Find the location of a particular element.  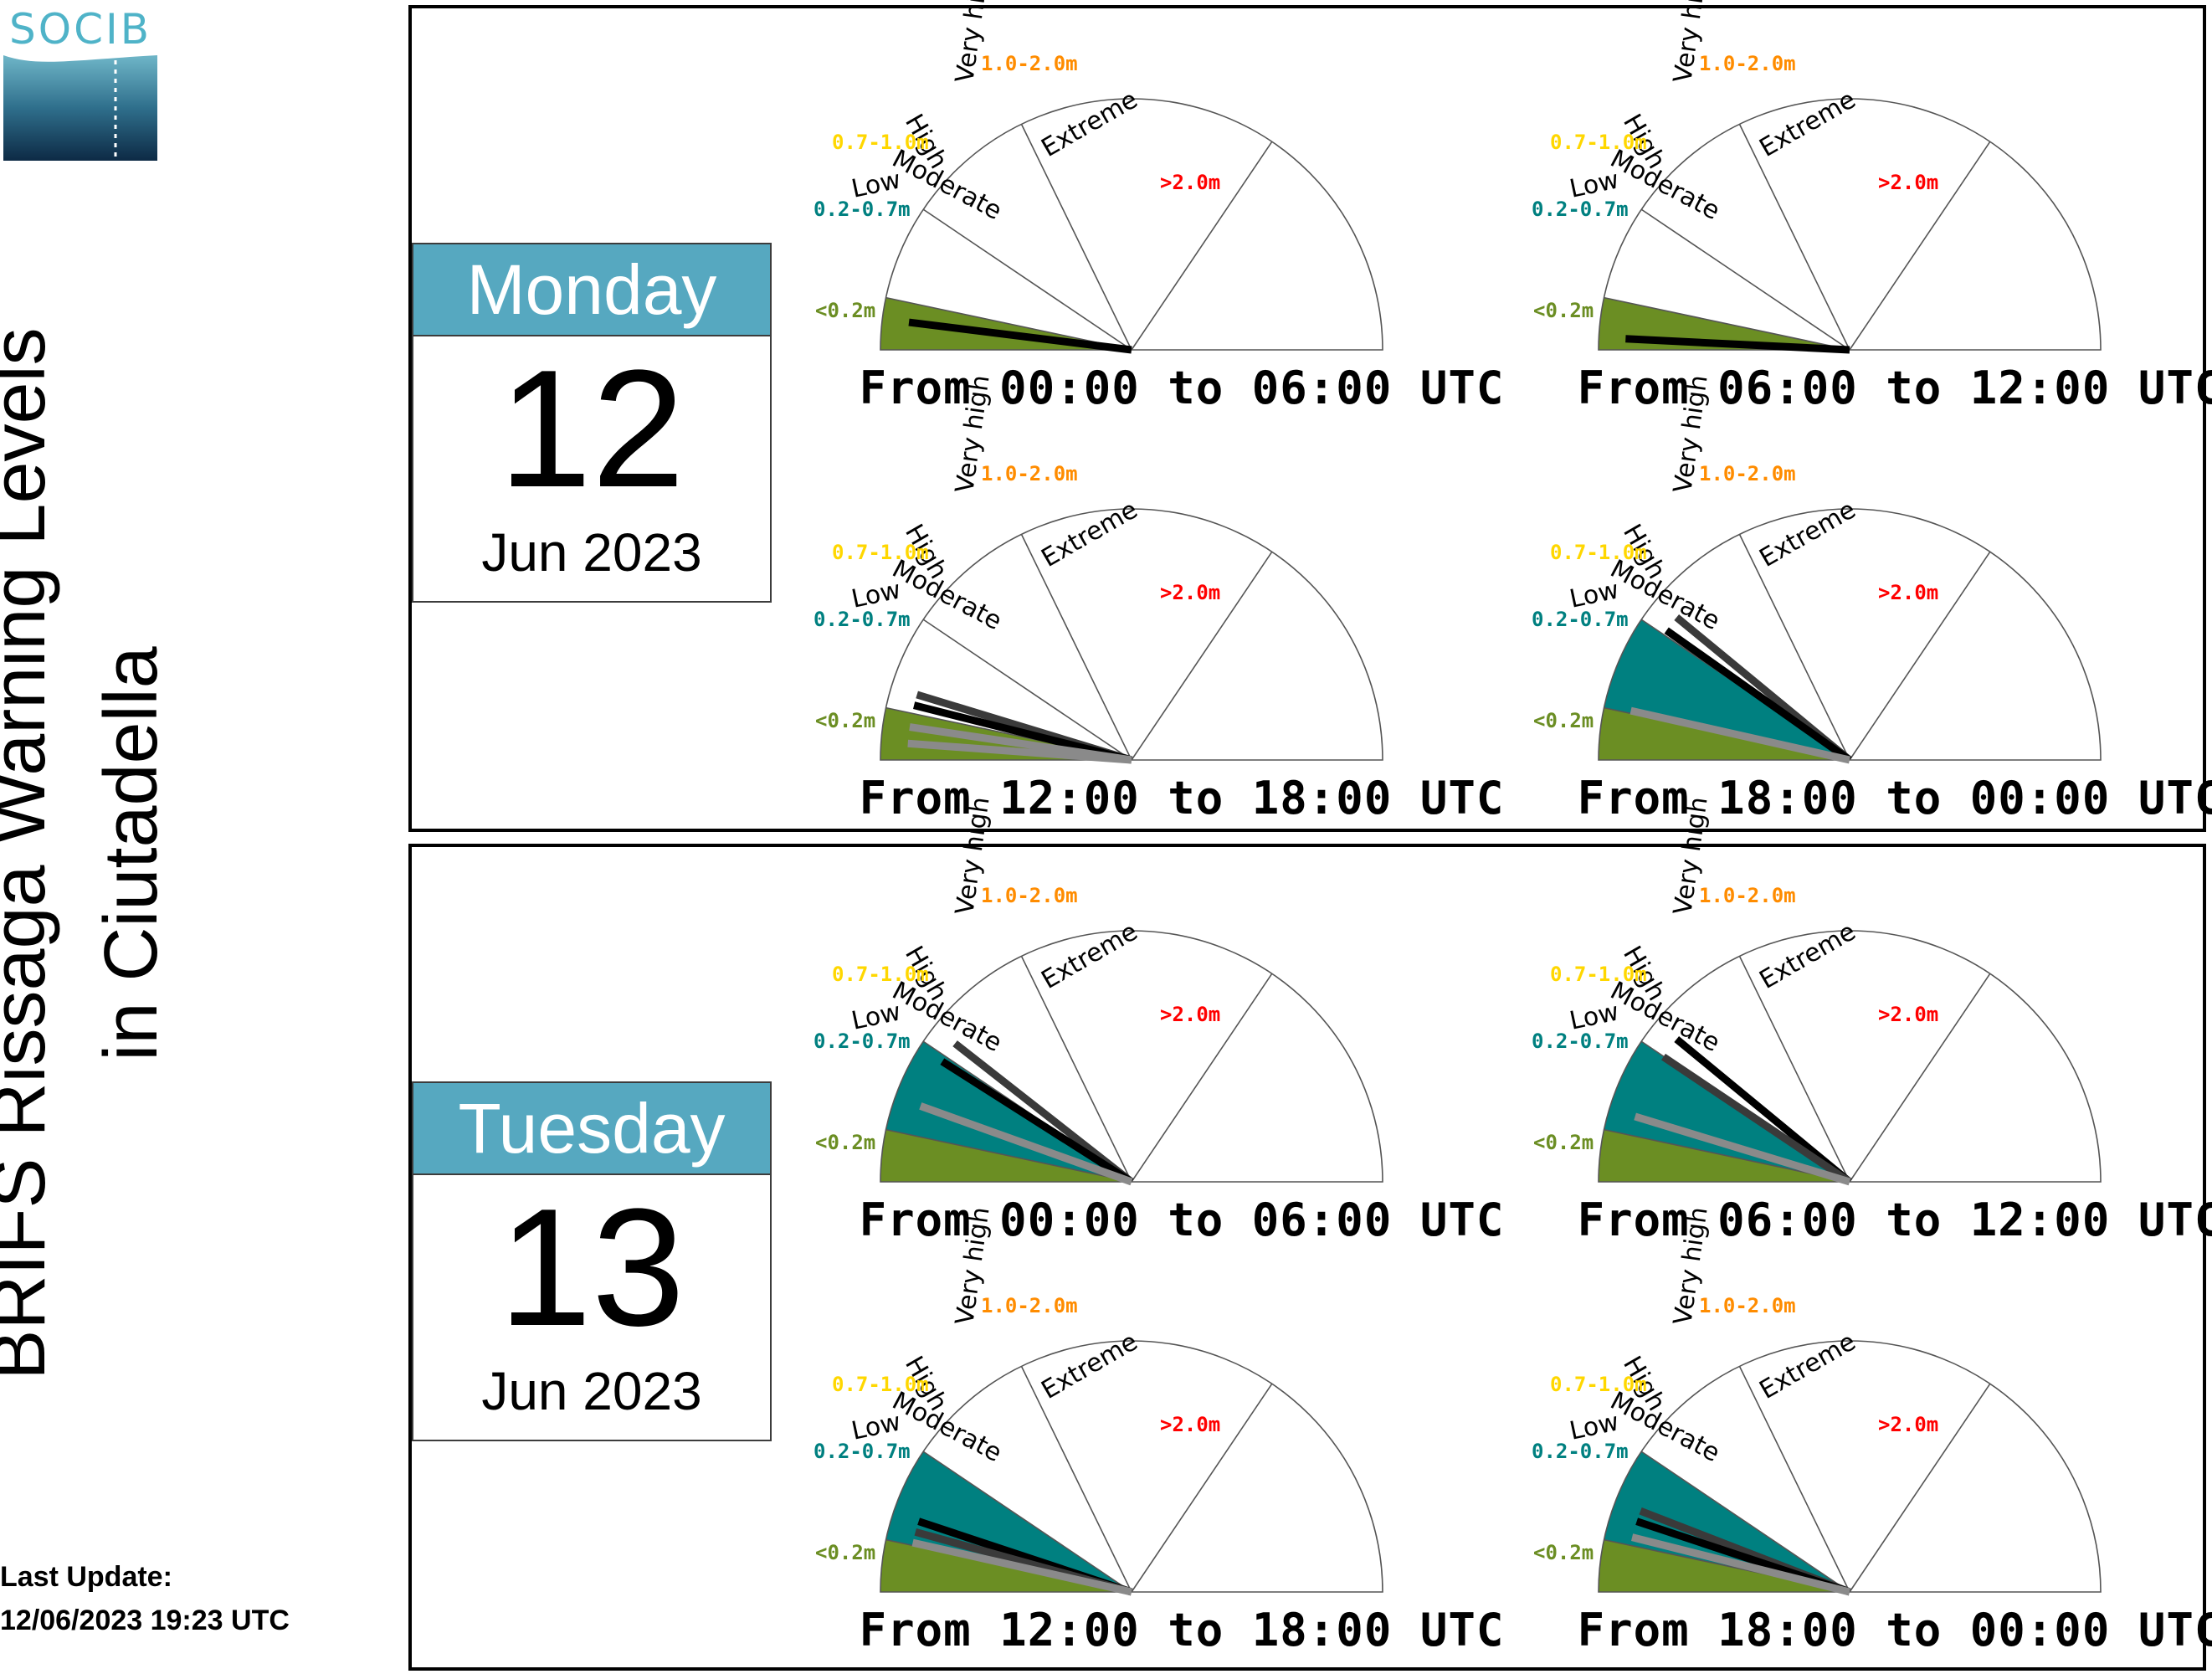

last-update: Last Update: 12/06/2023 19:23 UTC is located at coordinates (145, 1598).